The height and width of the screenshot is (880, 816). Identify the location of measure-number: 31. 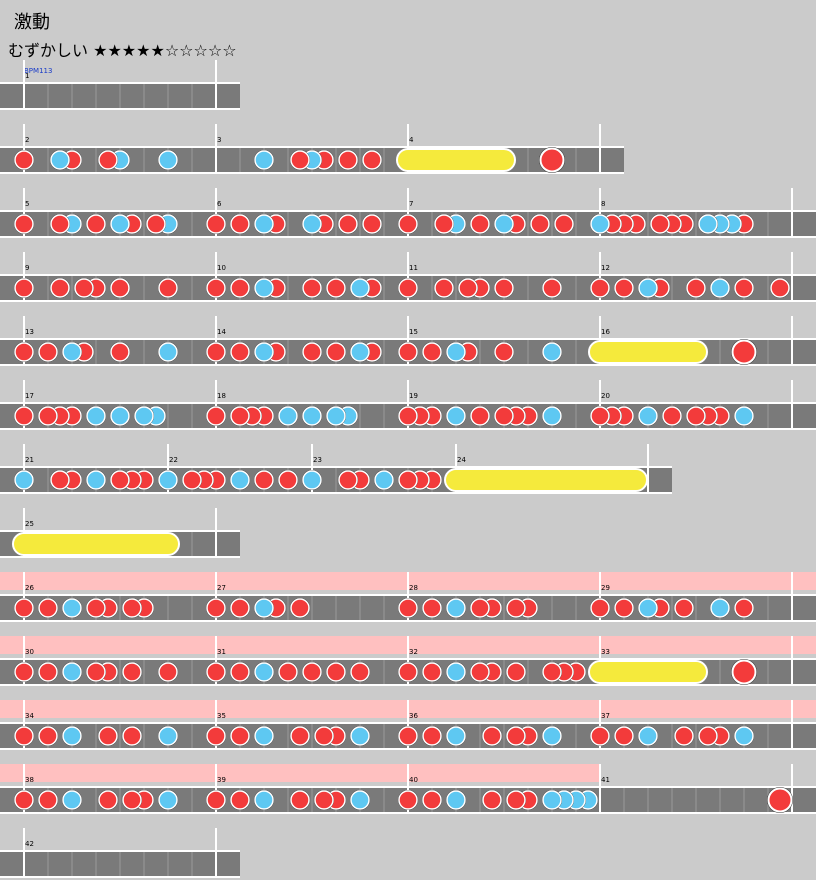
(221, 652).